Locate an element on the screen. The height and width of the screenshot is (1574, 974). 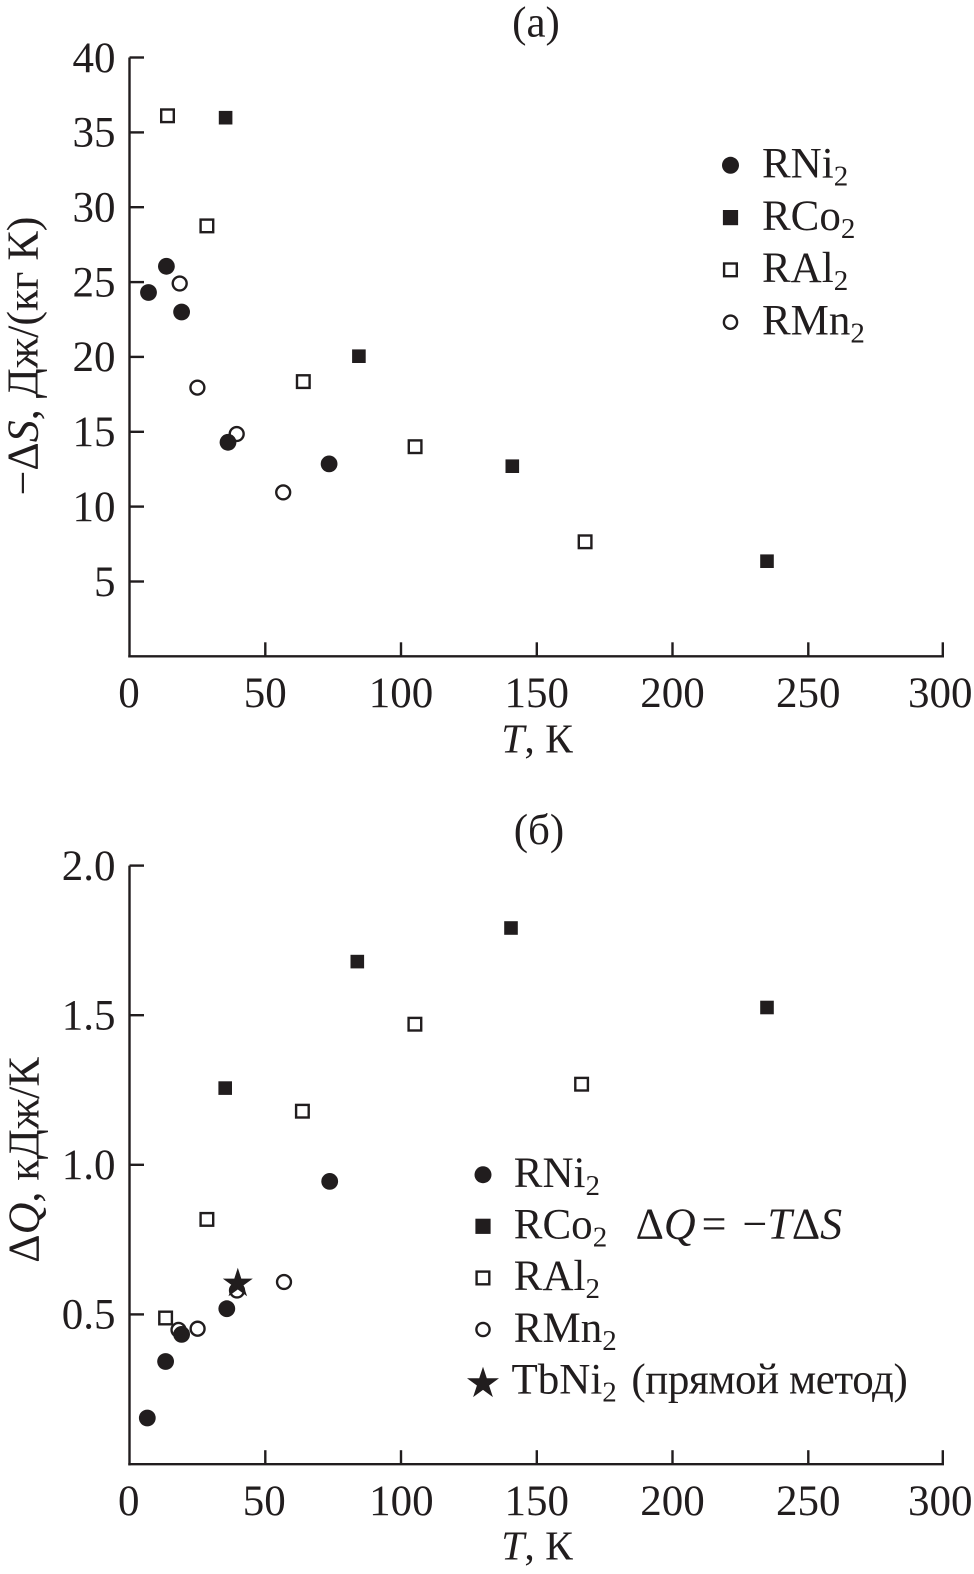
svg-text: 5 is located at coordinates (105, 582).